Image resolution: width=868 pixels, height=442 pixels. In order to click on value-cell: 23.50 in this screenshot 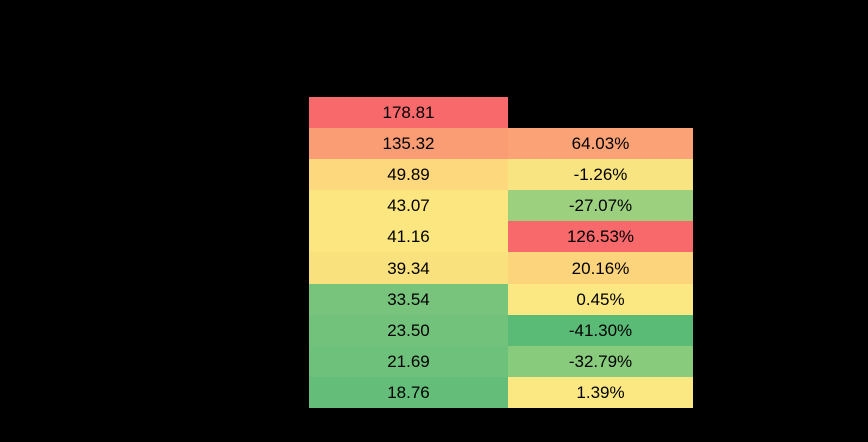, I will do `click(408, 330)`.